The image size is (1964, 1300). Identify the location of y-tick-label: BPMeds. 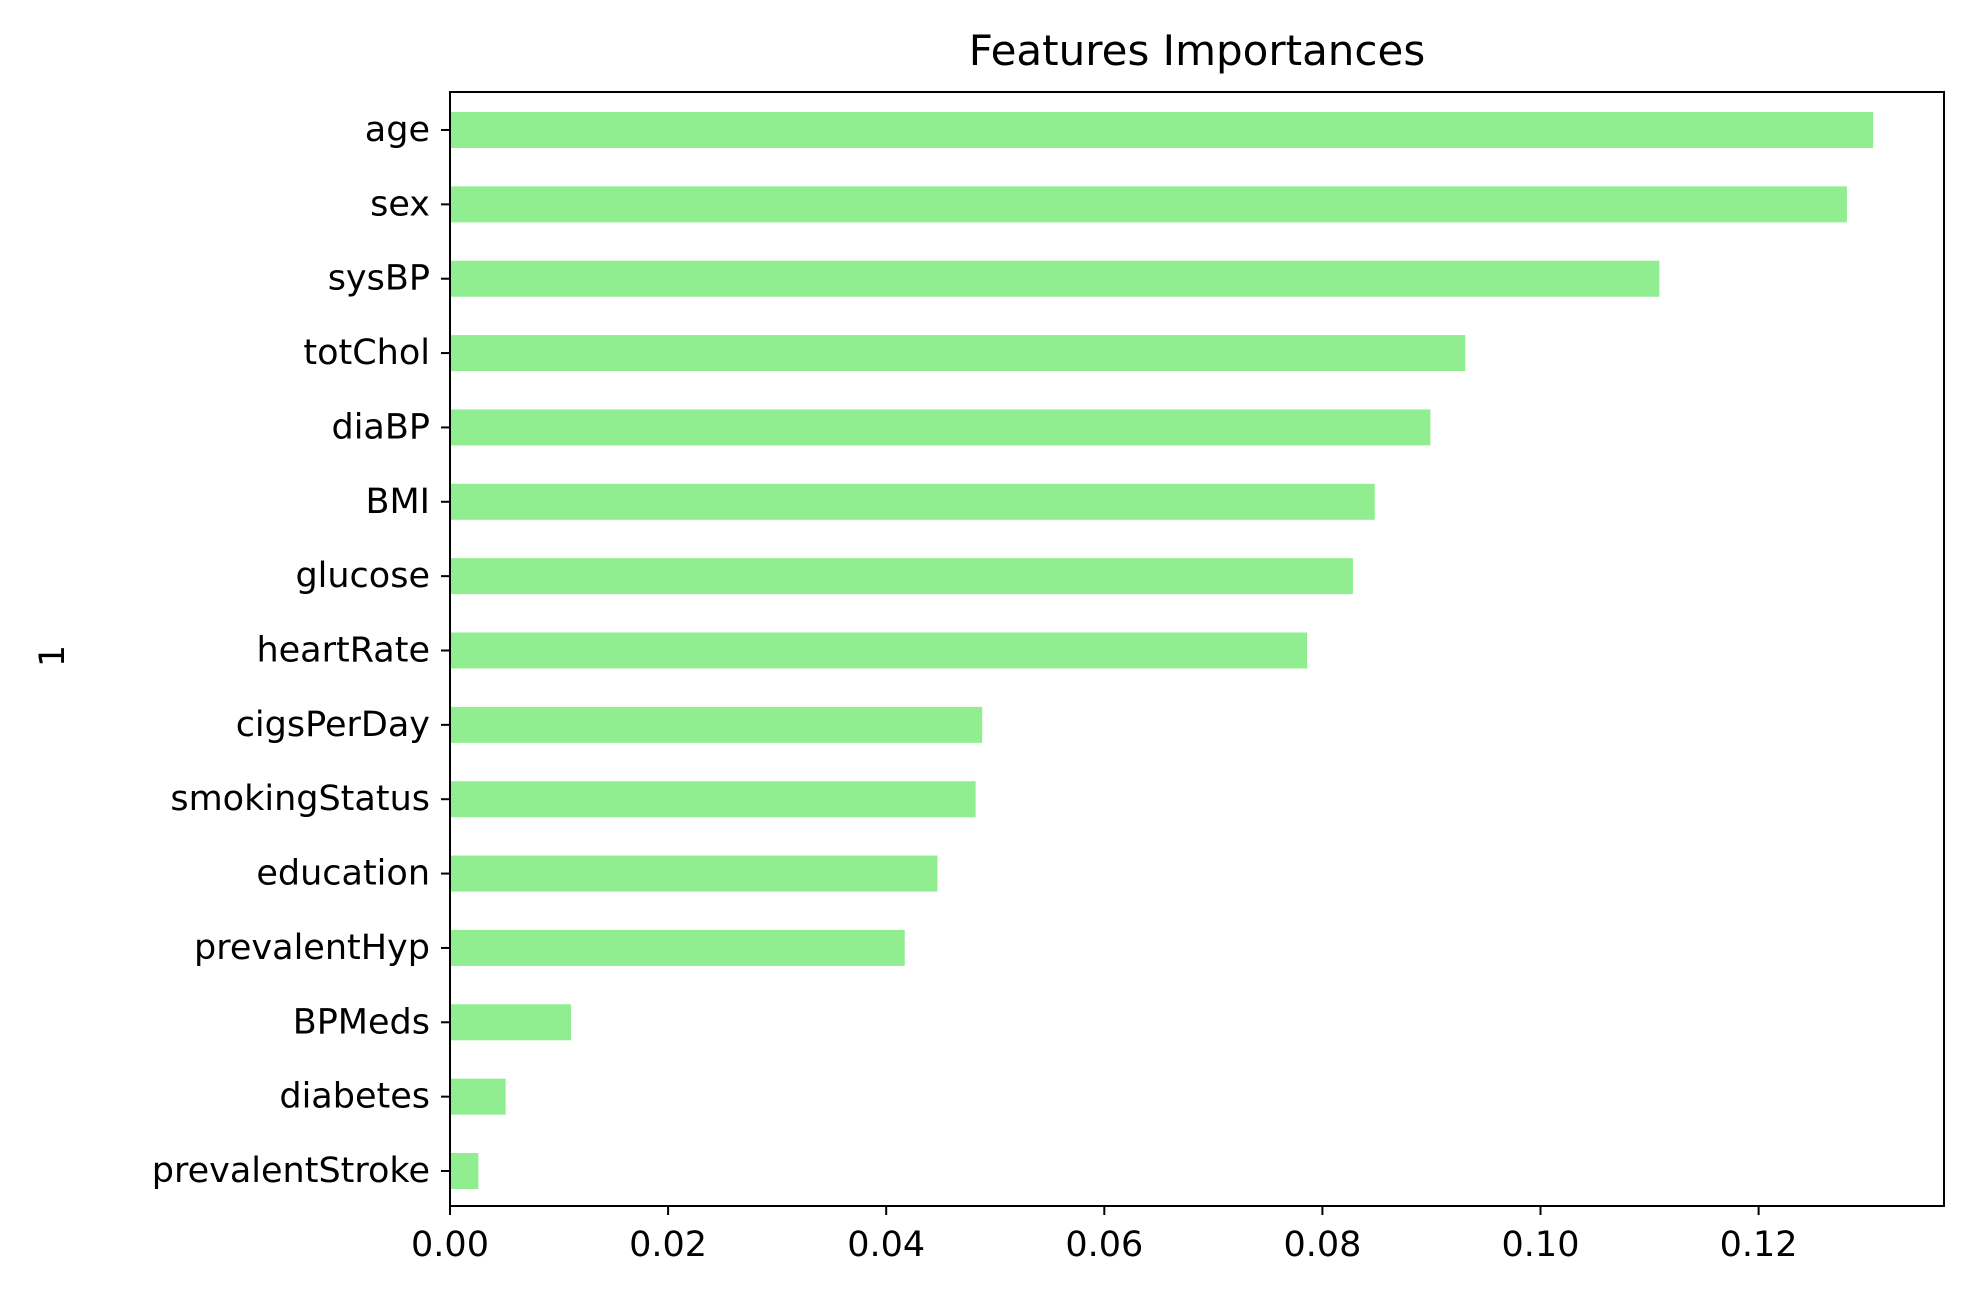
(361, 1022).